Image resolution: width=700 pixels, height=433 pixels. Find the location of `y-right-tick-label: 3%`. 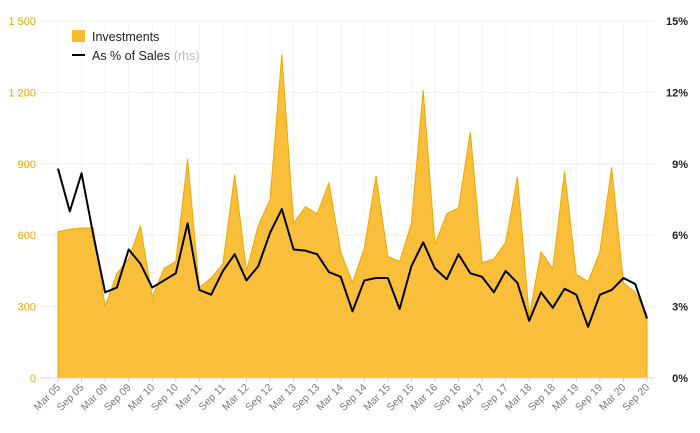

y-right-tick-label: 3% is located at coordinates (680, 308).